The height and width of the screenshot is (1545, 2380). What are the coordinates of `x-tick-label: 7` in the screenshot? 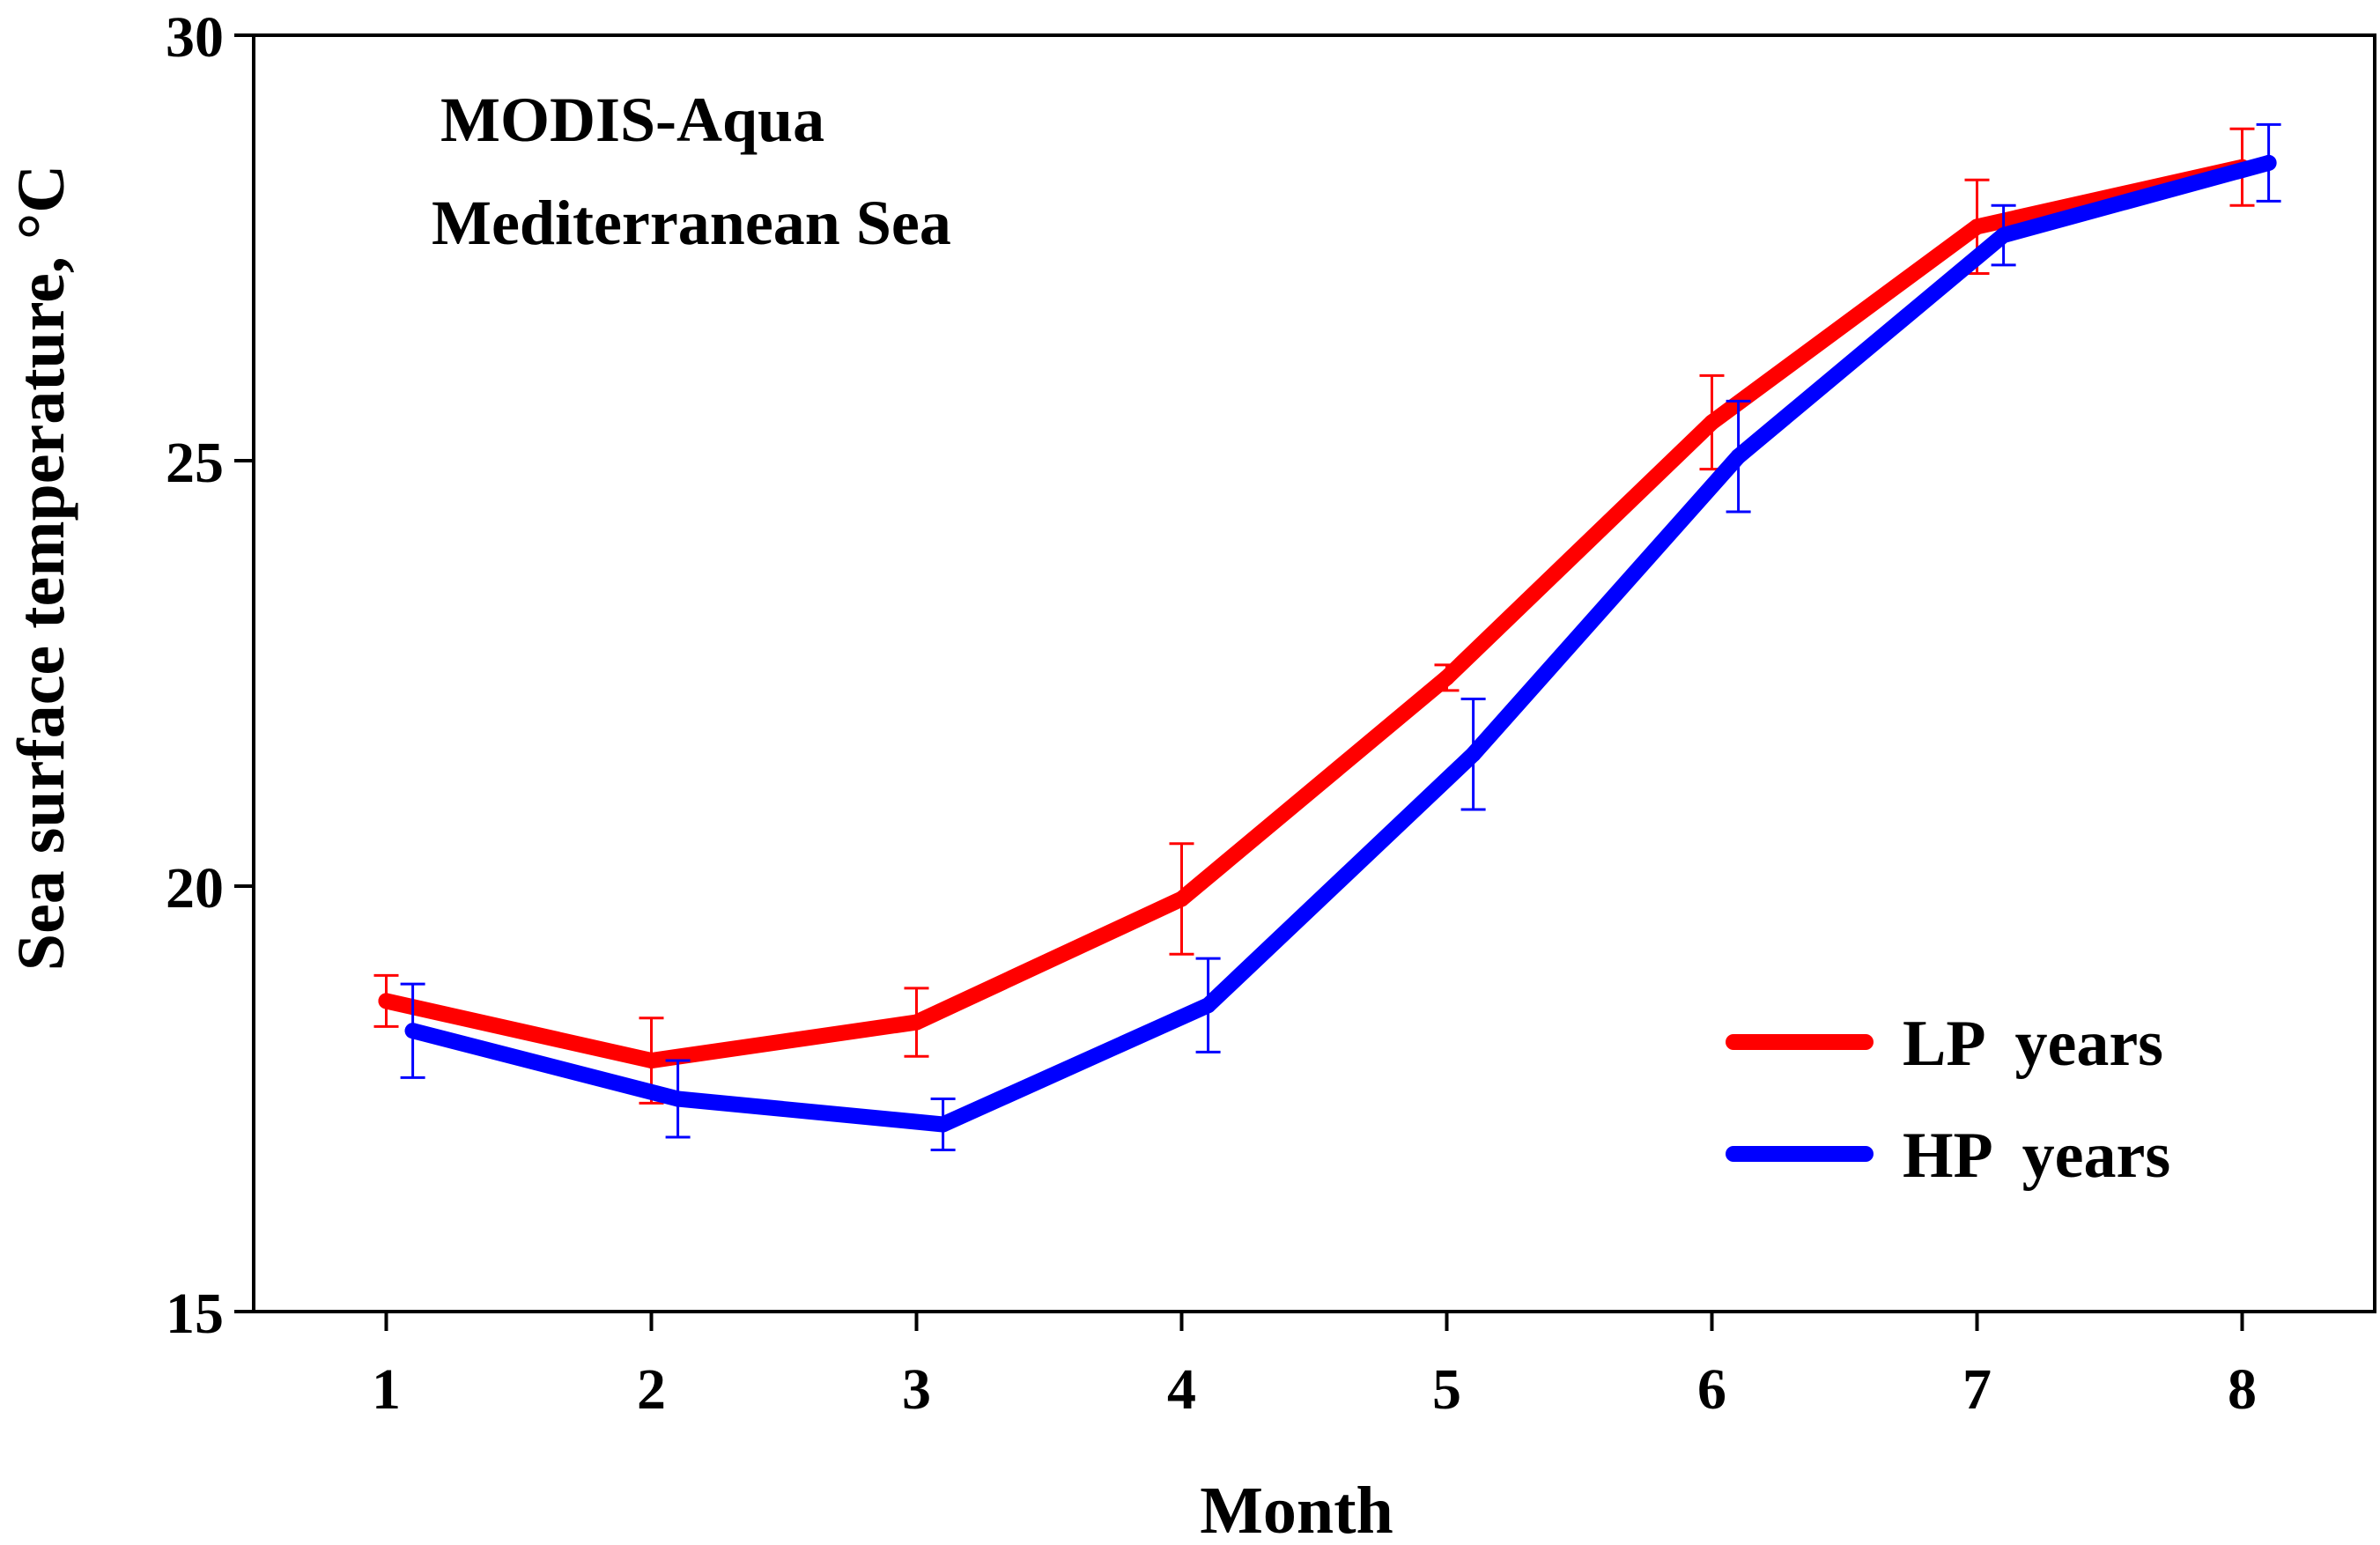 It's located at (1977, 1389).